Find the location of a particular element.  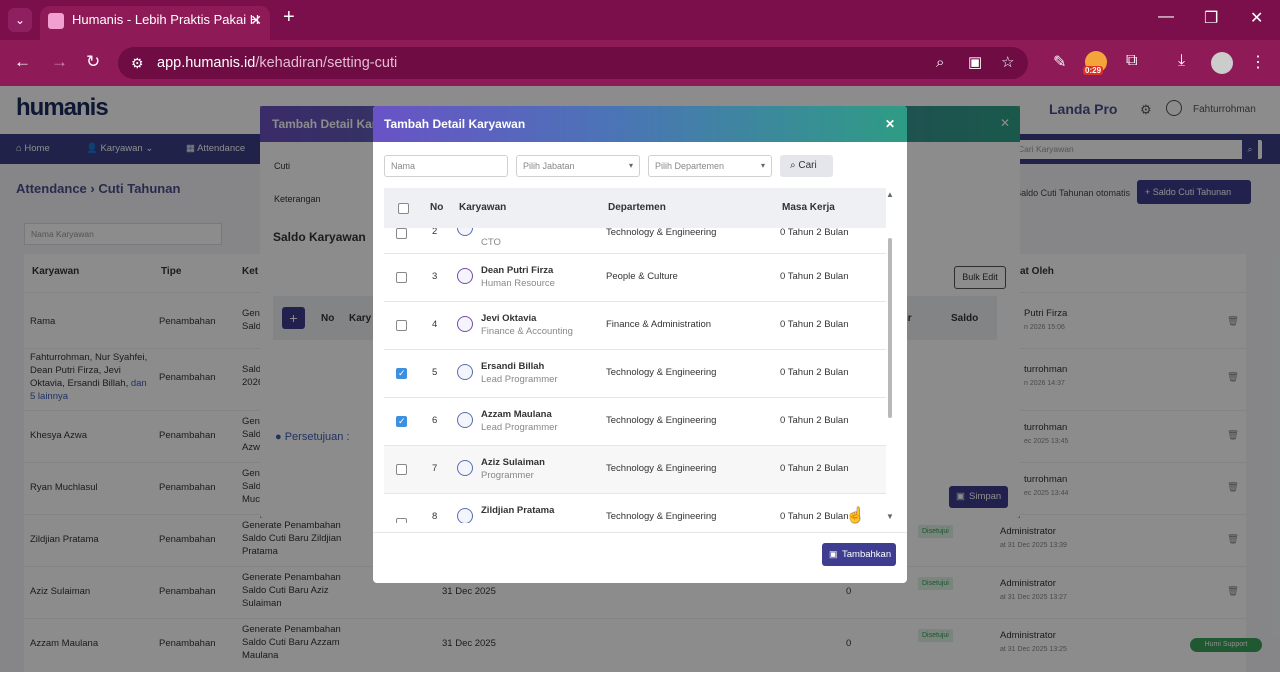

menu-karyawan: 👤 Karyawan ⌄ is located at coordinates (120, 148).